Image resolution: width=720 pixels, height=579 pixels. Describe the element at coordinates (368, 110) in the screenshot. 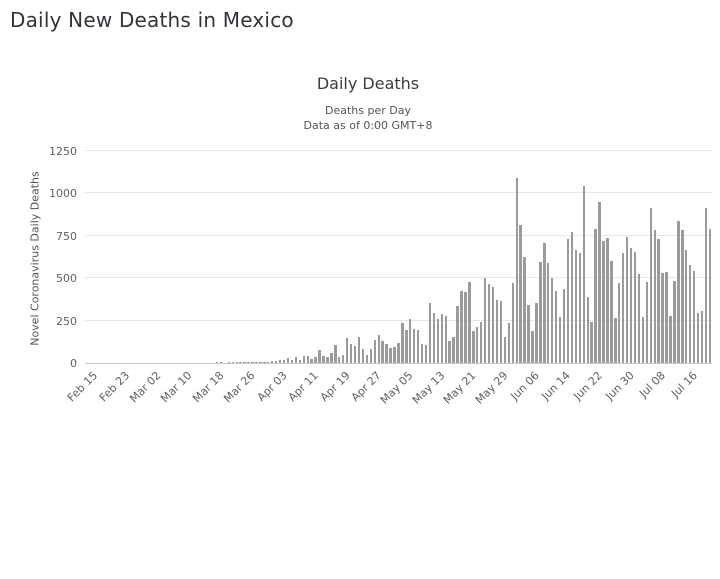

I see `chart-subtitle-line1: Deaths per Day` at that location.